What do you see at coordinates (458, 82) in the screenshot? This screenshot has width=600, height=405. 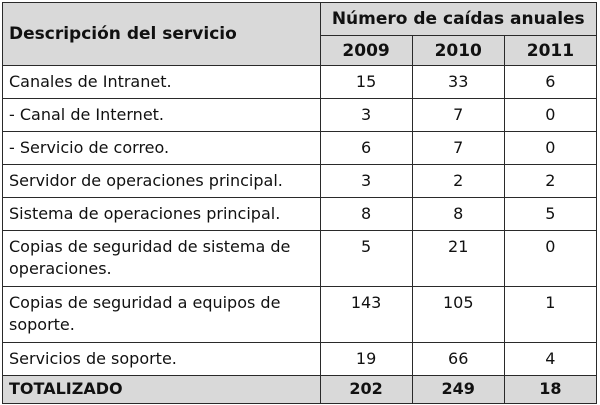 I see `row-value-2010: 33` at bounding box center [458, 82].